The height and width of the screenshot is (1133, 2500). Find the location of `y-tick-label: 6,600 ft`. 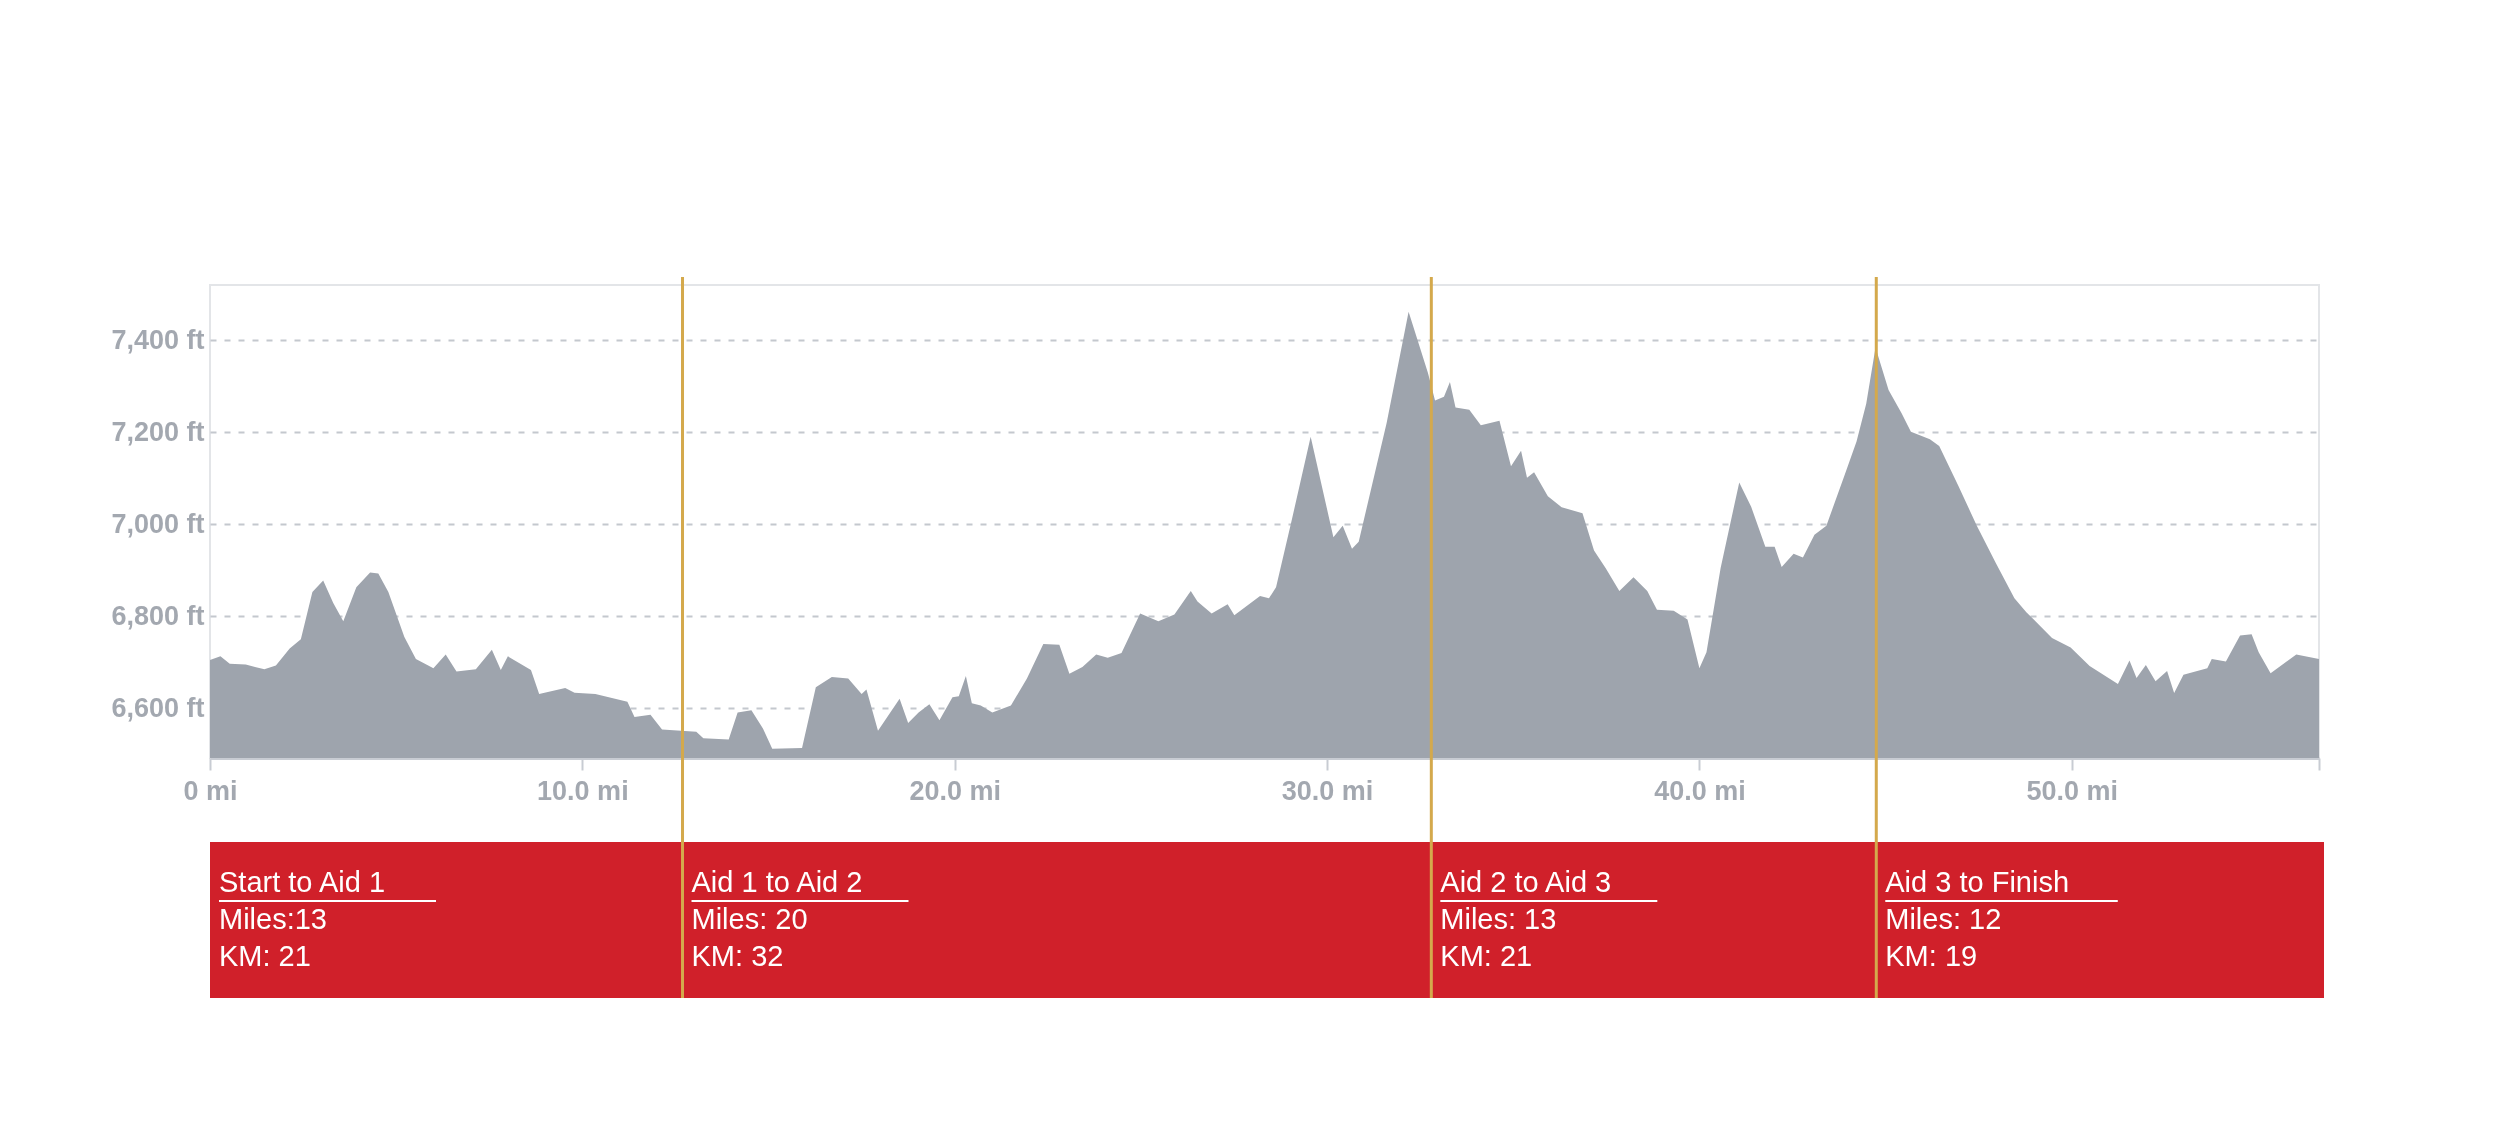

y-tick-label: 6,600 ft is located at coordinates (158, 707).